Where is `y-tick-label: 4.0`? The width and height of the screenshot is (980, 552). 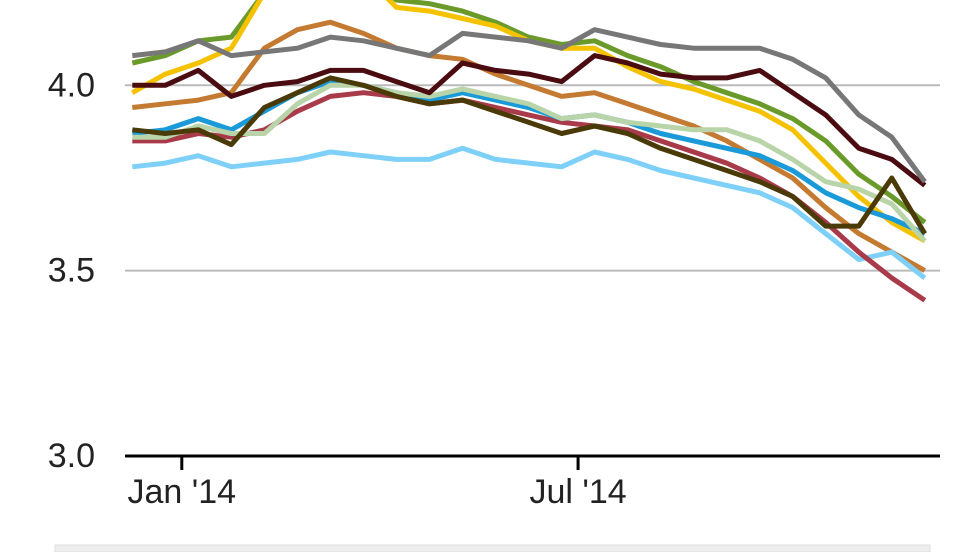
y-tick-label: 4.0 is located at coordinates (71, 85).